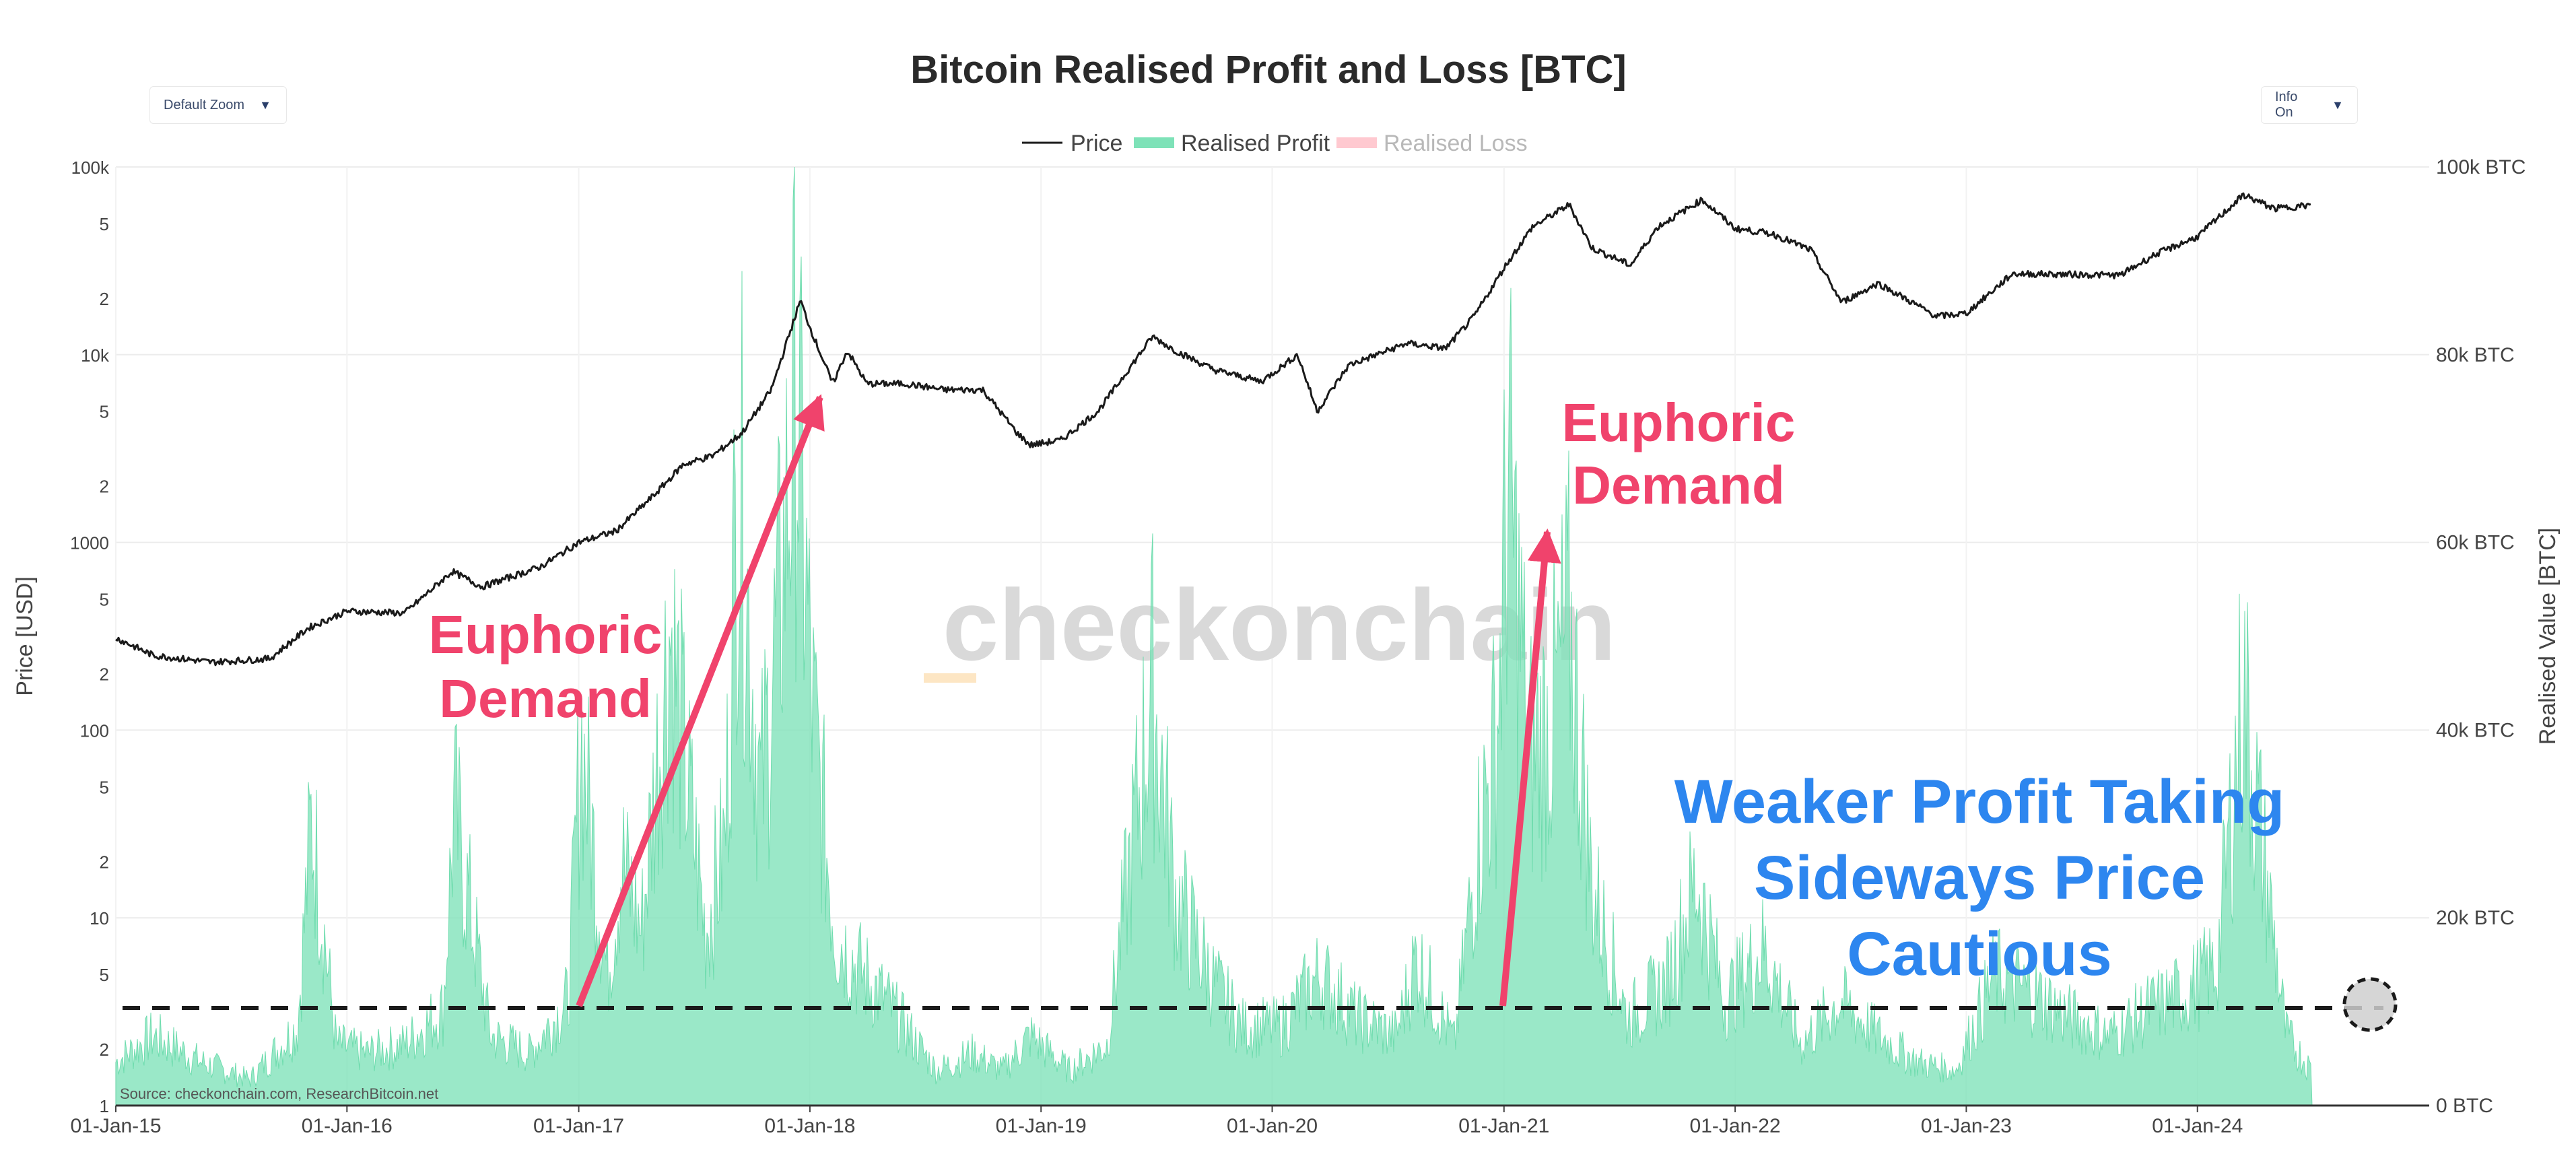 The width and height of the screenshot is (2576, 1154). I want to click on y-right-tick-label: 0 BTC, so click(2464, 1106).